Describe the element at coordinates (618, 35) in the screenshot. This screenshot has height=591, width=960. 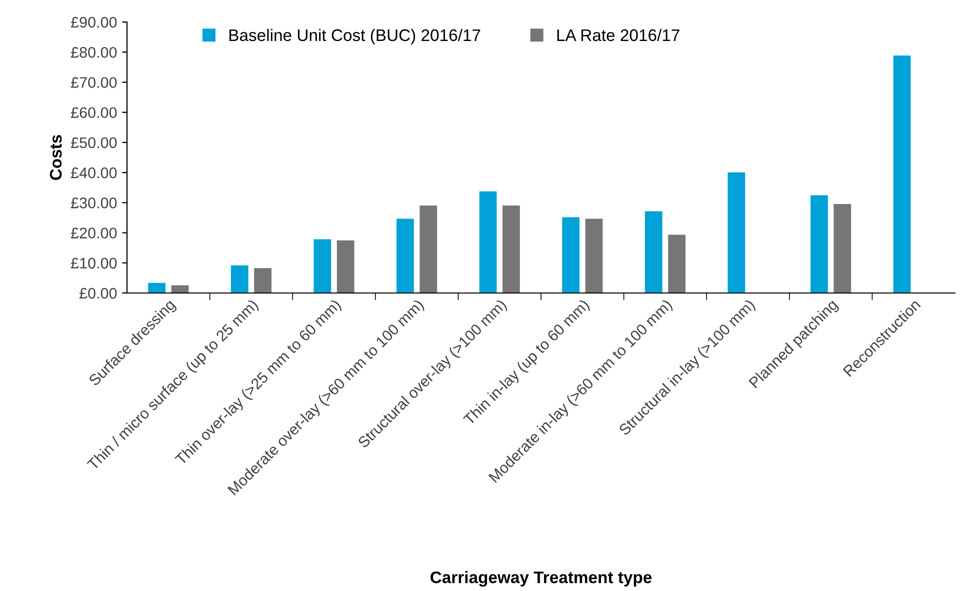
I see `legend-label: LA Rate 2016/17` at that location.